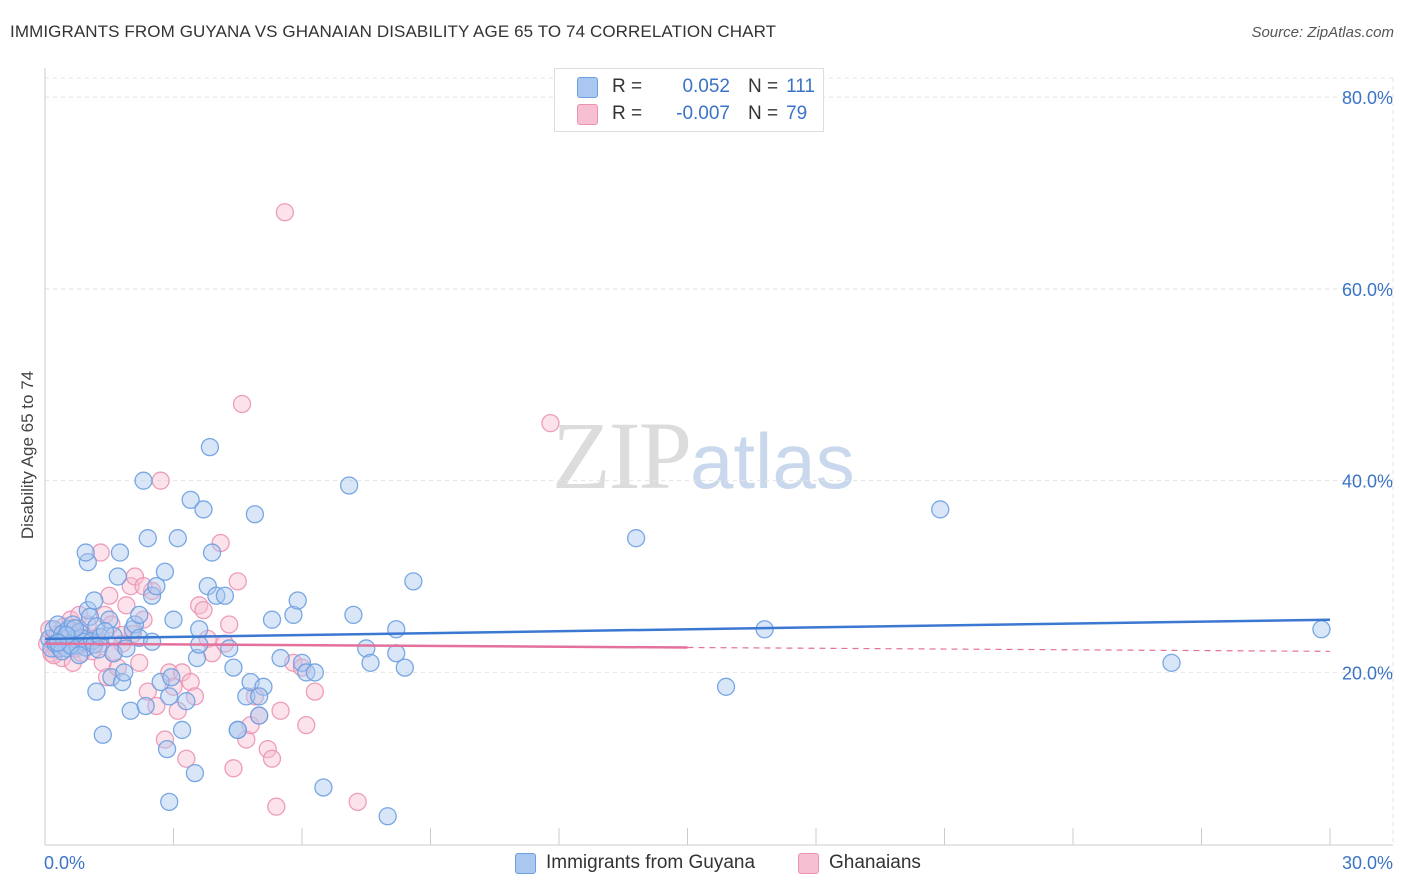  I want to click on trend-lines, so click(687, 635).